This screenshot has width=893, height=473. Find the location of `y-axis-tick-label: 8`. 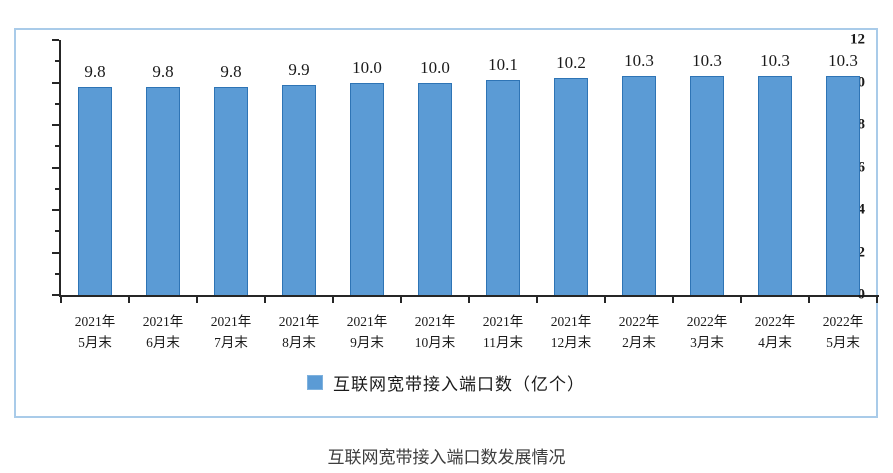

y-axis-tick-label: 8 is located at coordinates (861, 124).